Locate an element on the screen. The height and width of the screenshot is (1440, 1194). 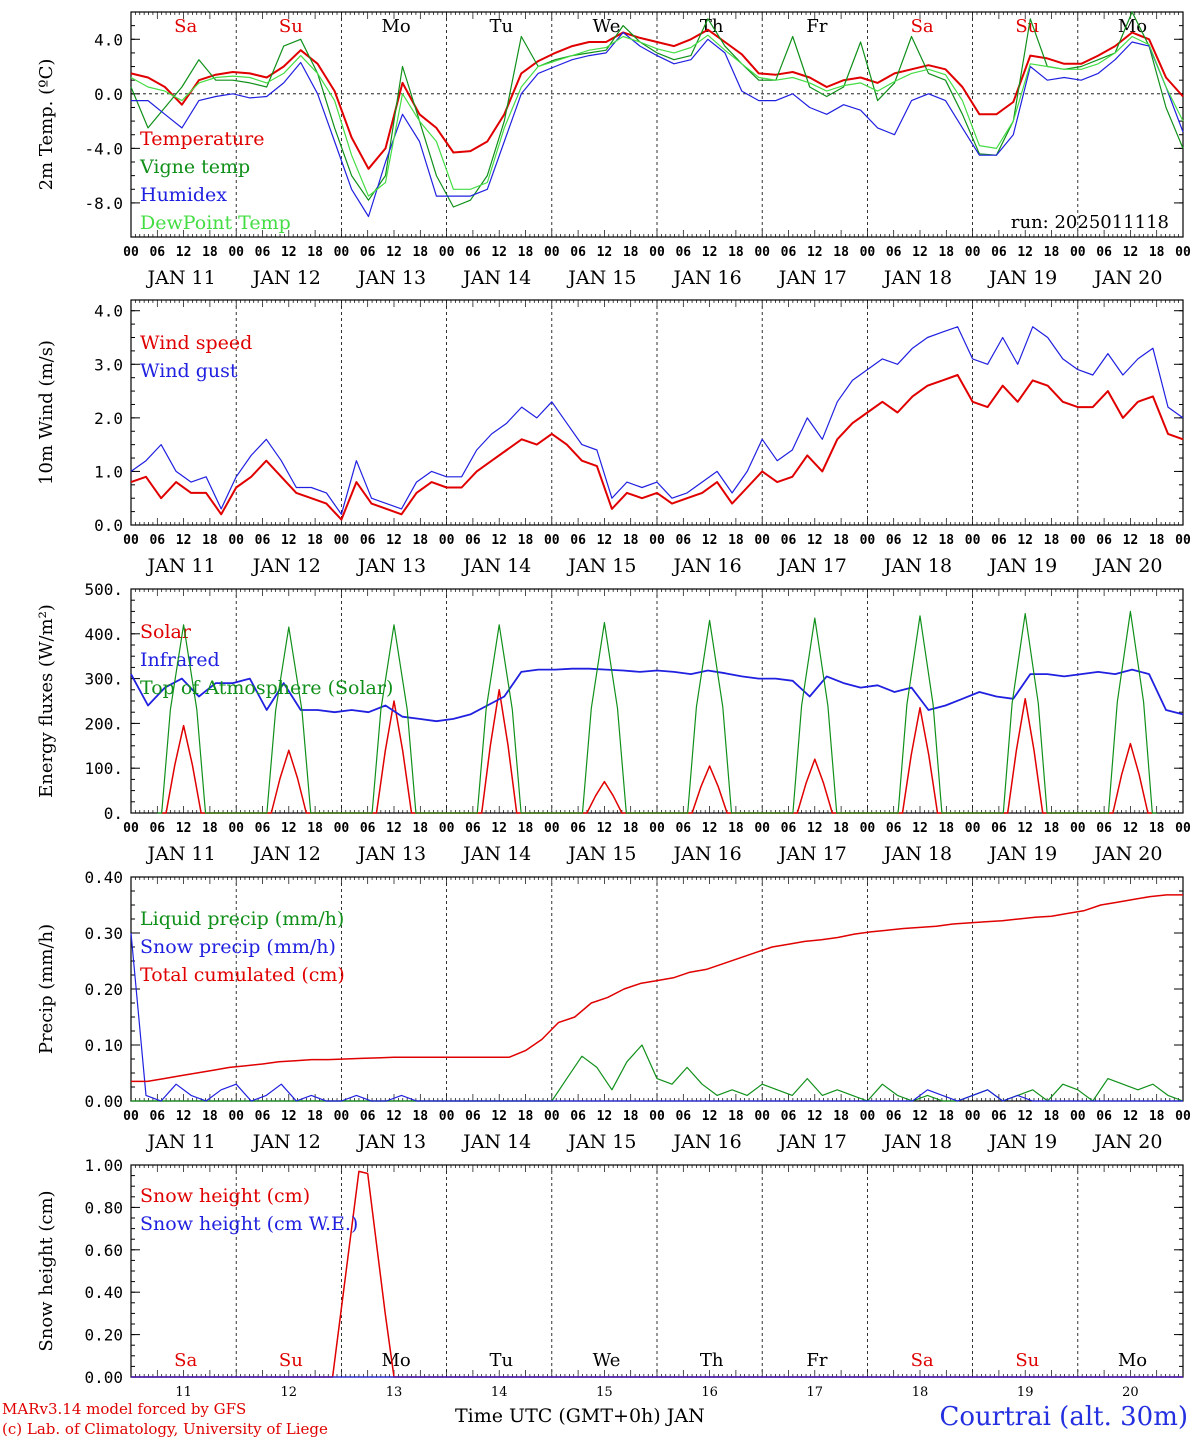
y-tick-label: 2.0 is located at coordinates (108, 418).